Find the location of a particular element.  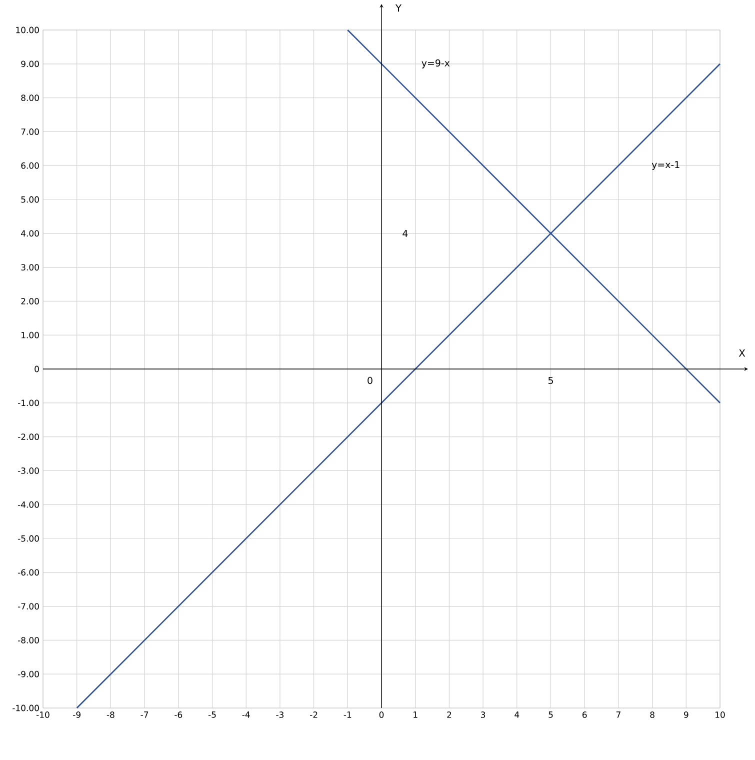

y-tick-label: 7.00 is located at coordinates (30, 131).